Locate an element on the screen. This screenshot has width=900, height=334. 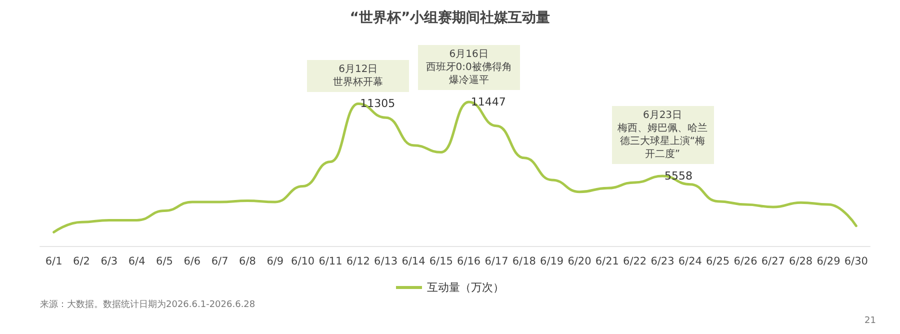
x-tick-label: 6/22 is located at coordinates (635, 262).